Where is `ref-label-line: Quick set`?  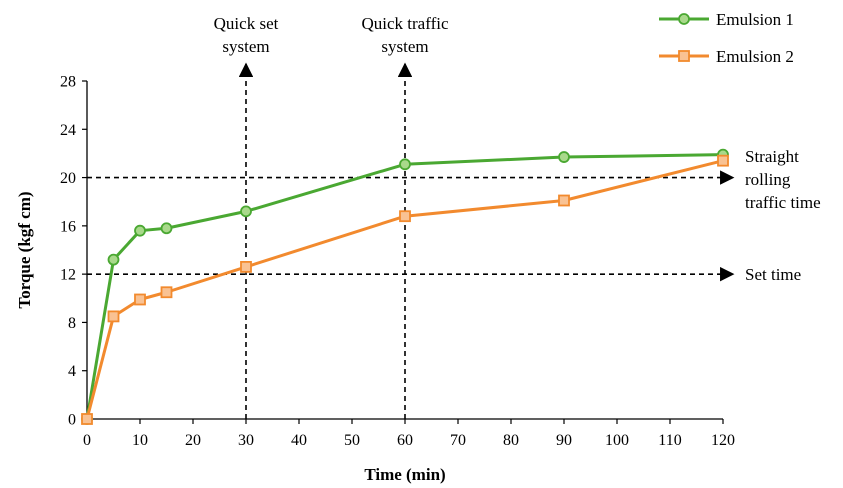
ref-label-line: Quick set is located at coordinates (246, 23).